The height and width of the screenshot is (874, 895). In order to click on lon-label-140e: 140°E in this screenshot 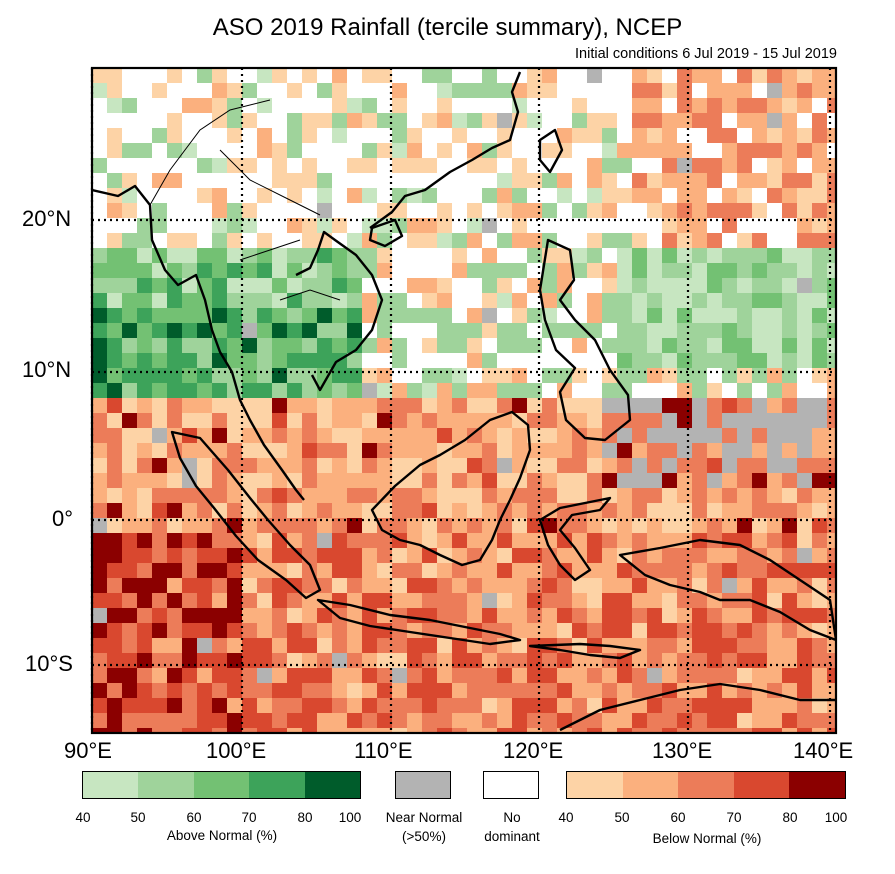, I will do `click(823, 750)`.